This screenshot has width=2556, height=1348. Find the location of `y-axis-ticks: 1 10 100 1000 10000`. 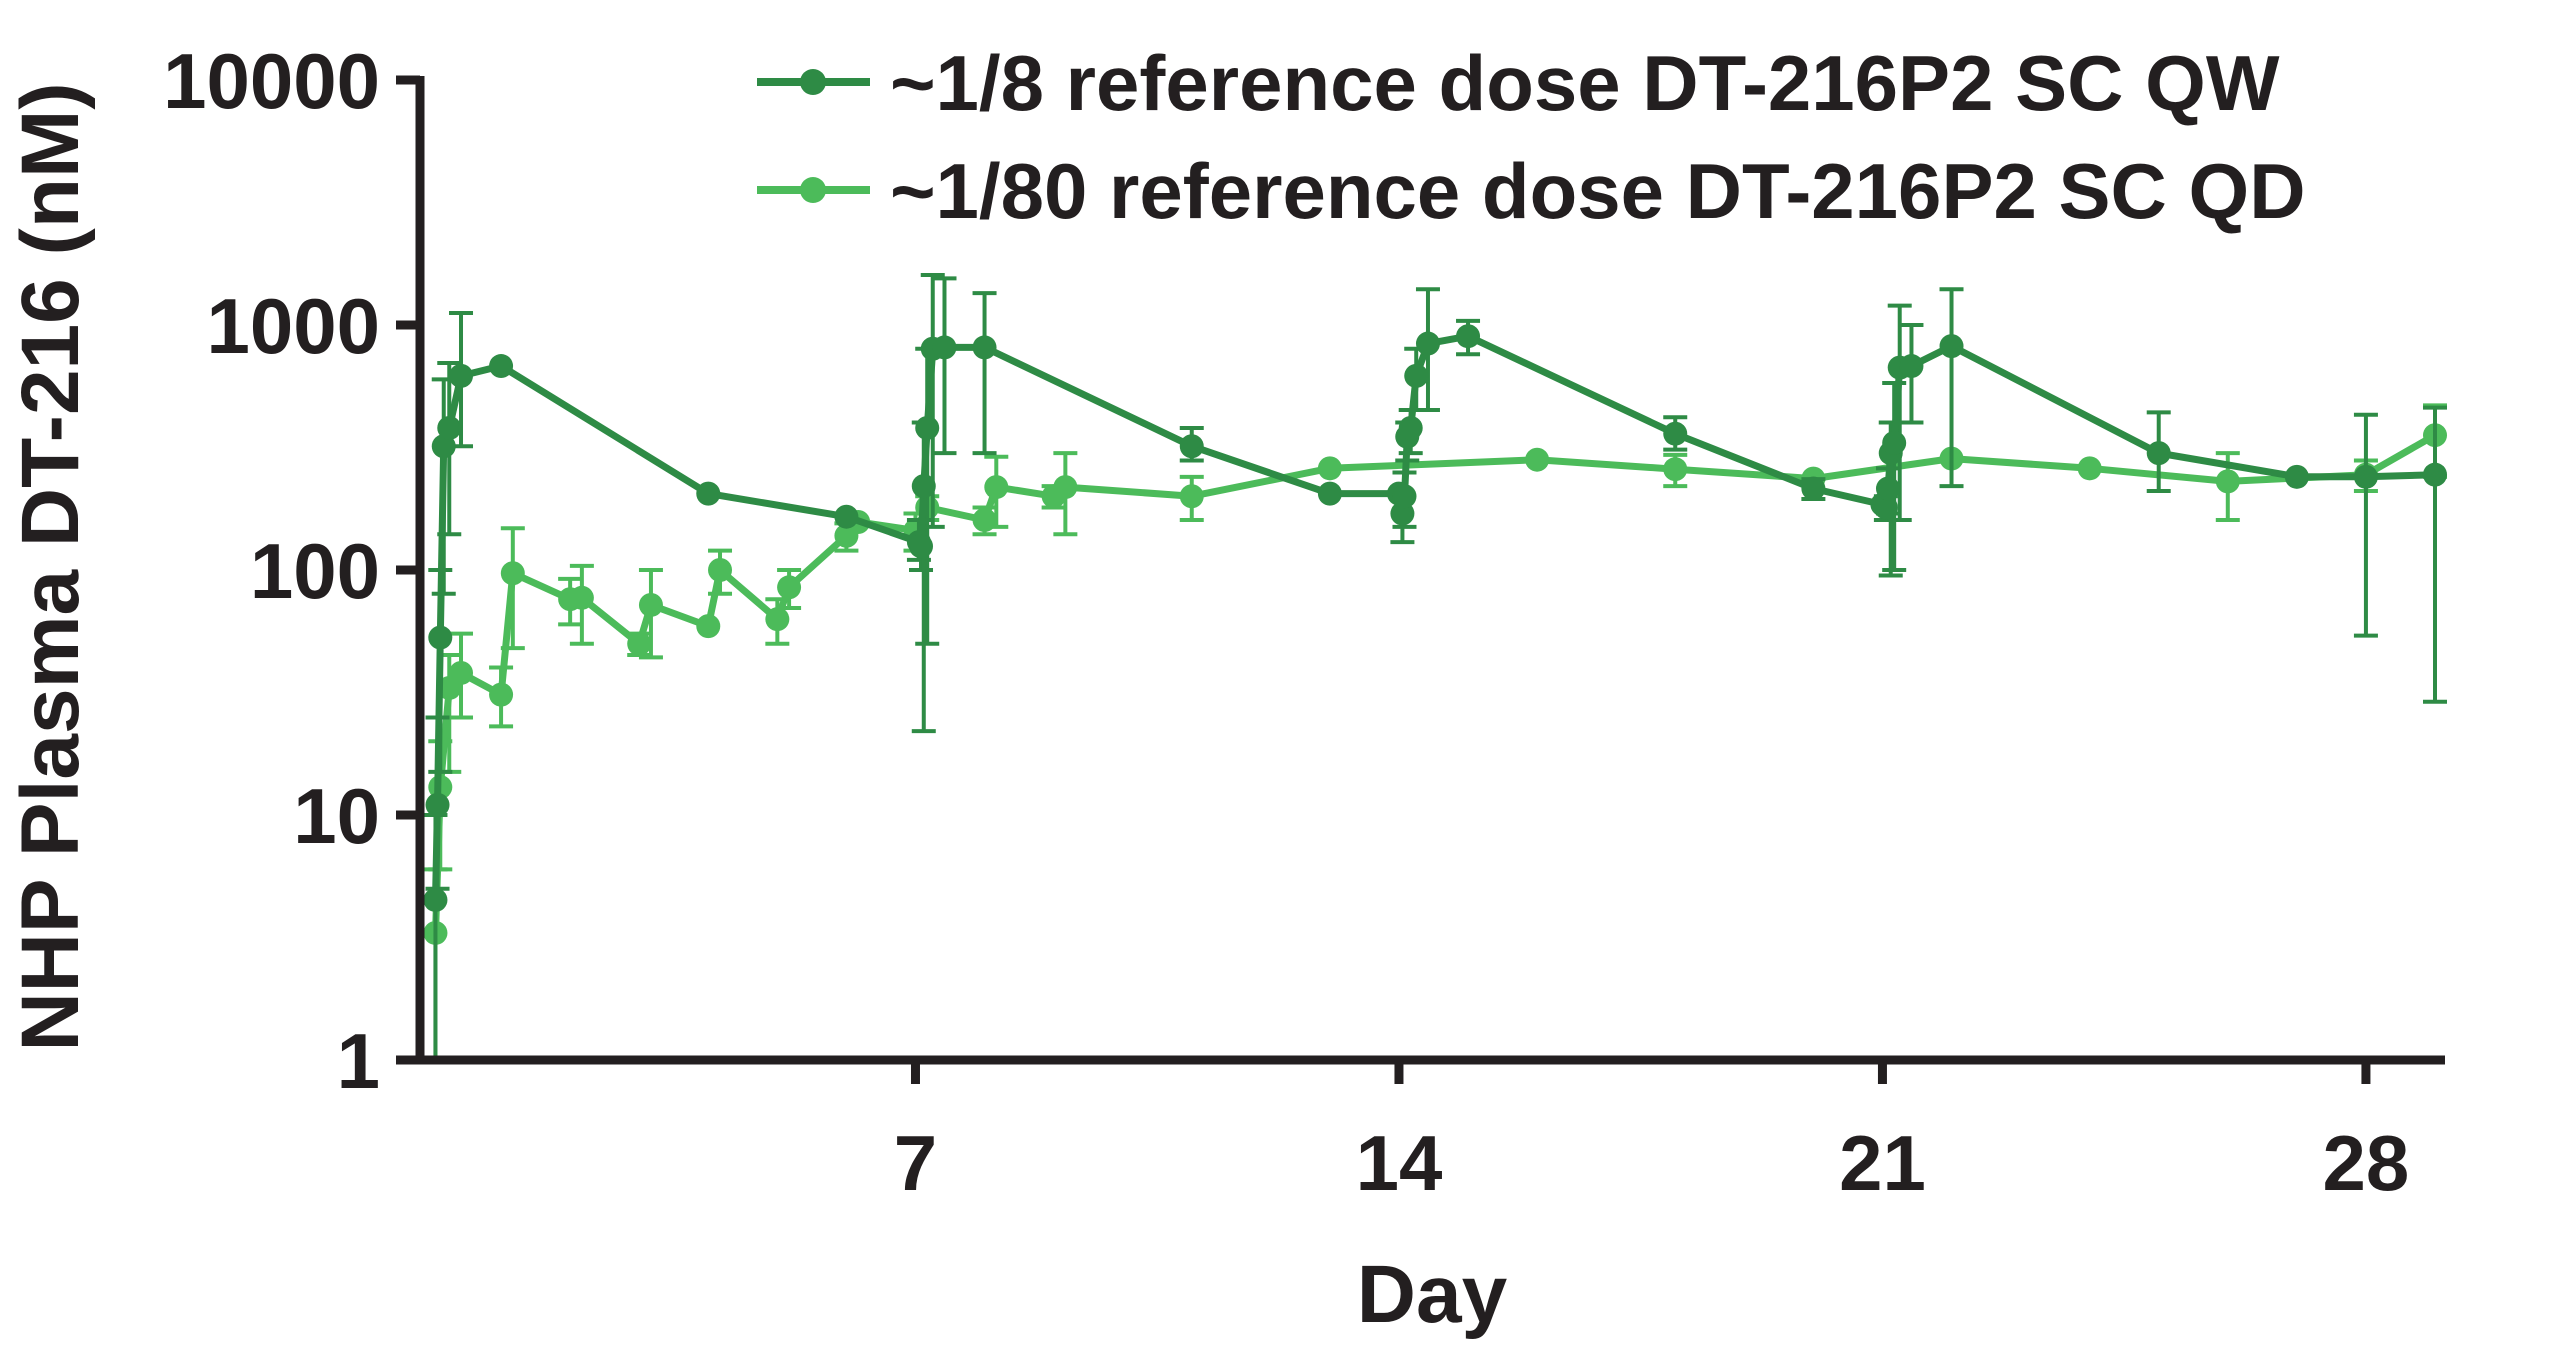

y-axis-ticks: 1 10 100 1000 10000 is located at coordinates (291, 571).